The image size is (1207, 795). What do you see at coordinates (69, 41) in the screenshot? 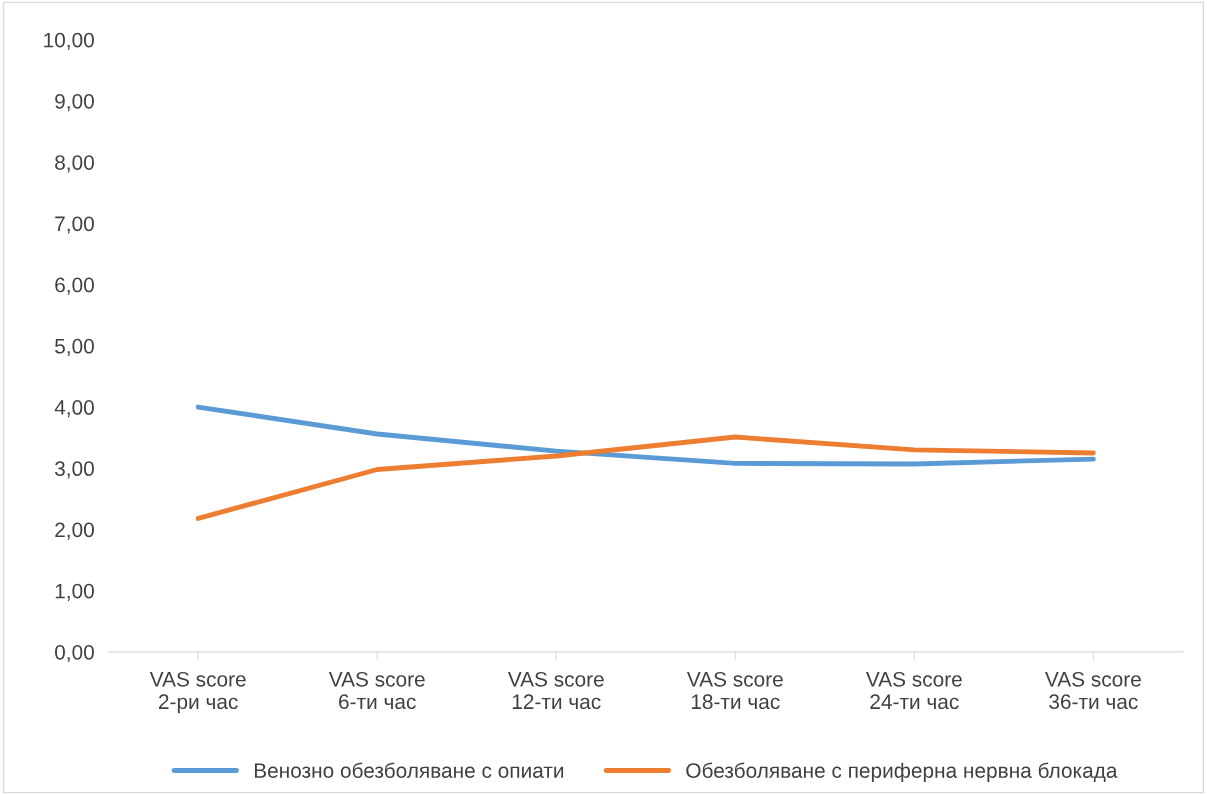
I see `y-tick-label: 10,00` at bounding box center [69, 41].